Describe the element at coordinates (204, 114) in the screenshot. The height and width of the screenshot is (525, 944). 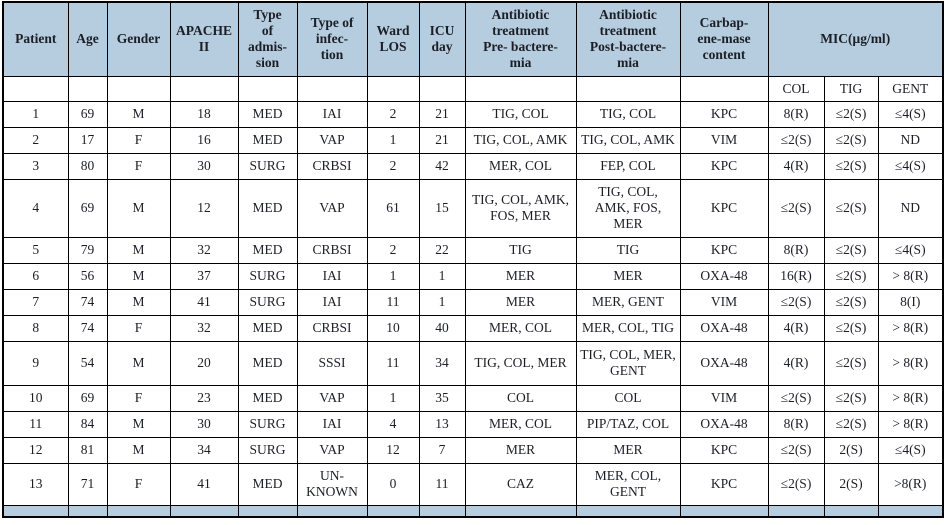
I see `table-cell: 18` at that location.